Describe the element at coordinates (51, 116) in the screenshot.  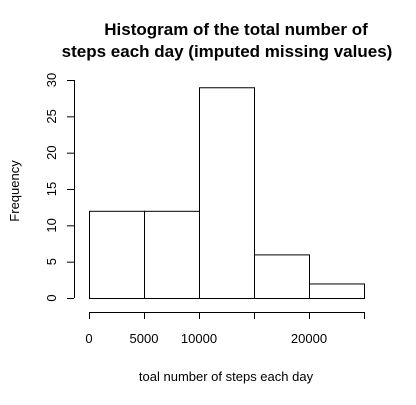
I see `y-tick-label-25: 25` at that location.